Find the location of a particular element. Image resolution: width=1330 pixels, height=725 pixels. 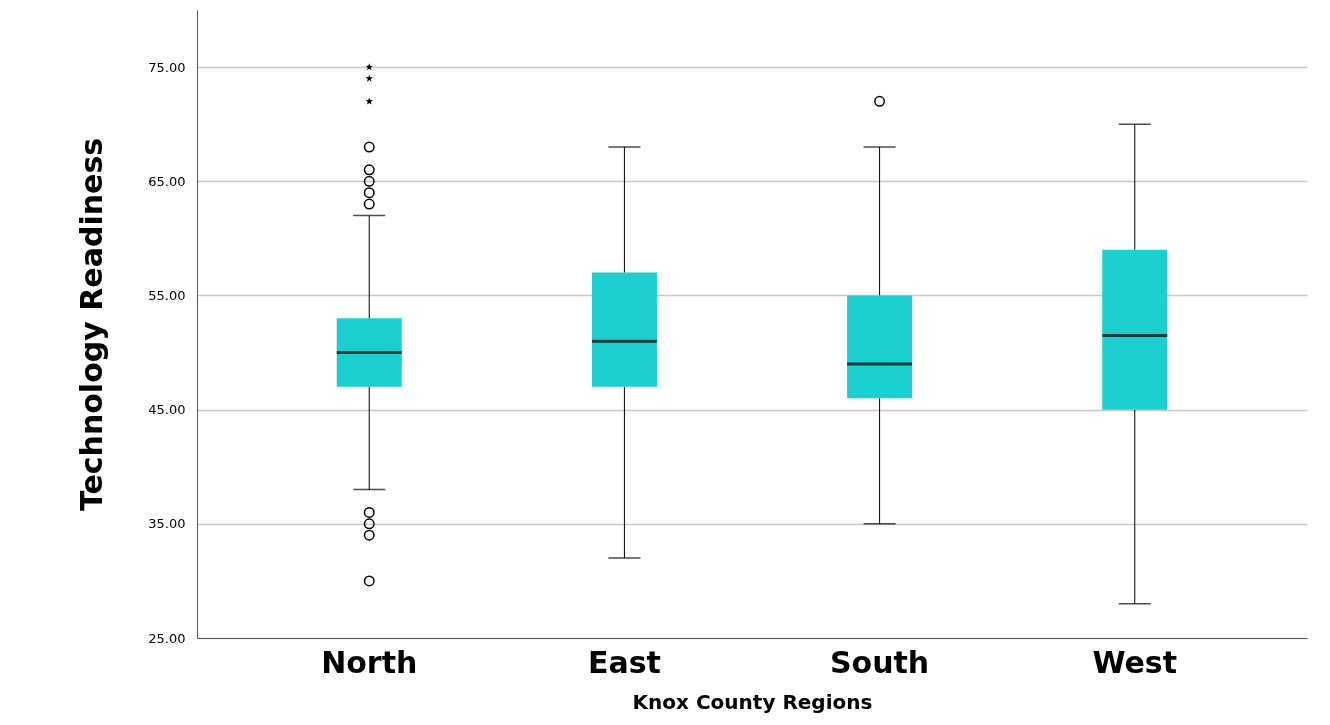

y-tick-label: 55.00 is located at coordinates (167, 295).